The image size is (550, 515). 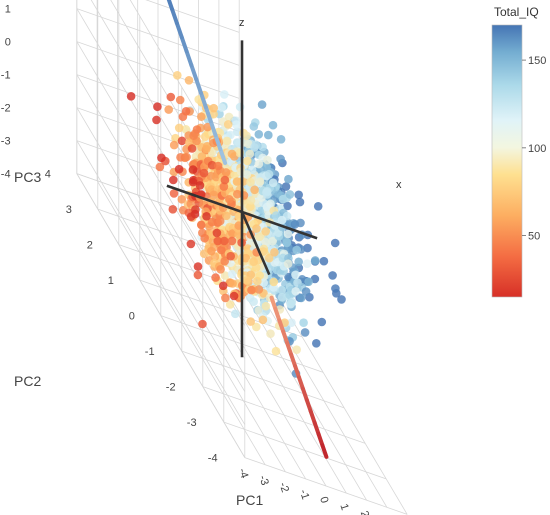 What do you see at coordinates (6, 76) in the screenshot?
I see `z-tick-label: -1` at bounding box center [6, 76].